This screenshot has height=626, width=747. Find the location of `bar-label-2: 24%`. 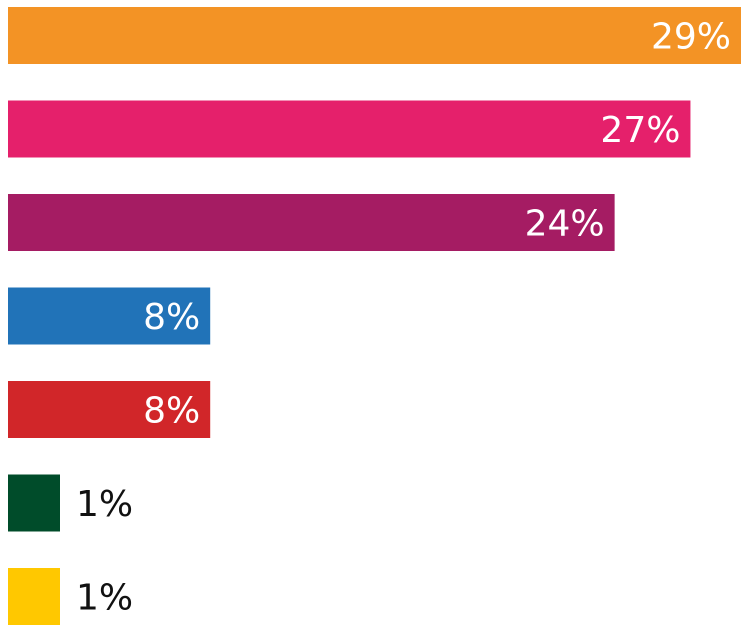

bar-label-2: 24% is located at coordinates (565, 224).